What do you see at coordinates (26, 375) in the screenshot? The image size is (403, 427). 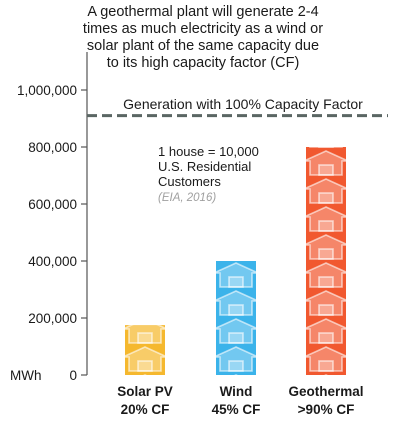 I see `y-axis-unit-label: MWh` at bounding box center [26, 375].